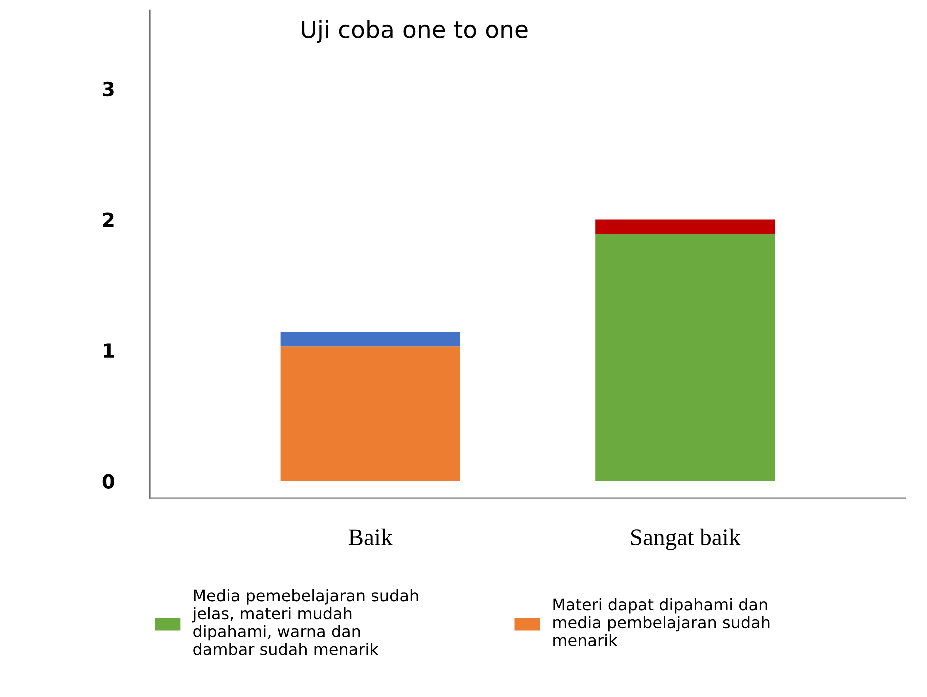  I want to click on chart-title: Uji coba one to one, so click(415, 32).